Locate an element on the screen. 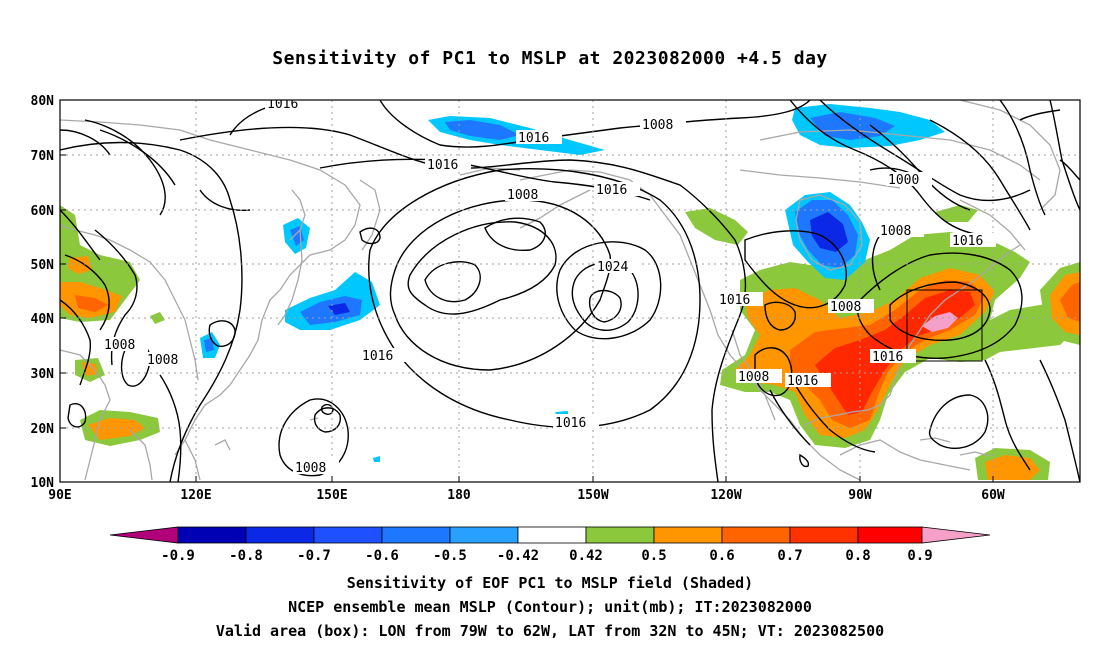 Image resolution: width=1100 pixels, height=650 pixels. lat-label: 40N is located at coordinates (43, 319).